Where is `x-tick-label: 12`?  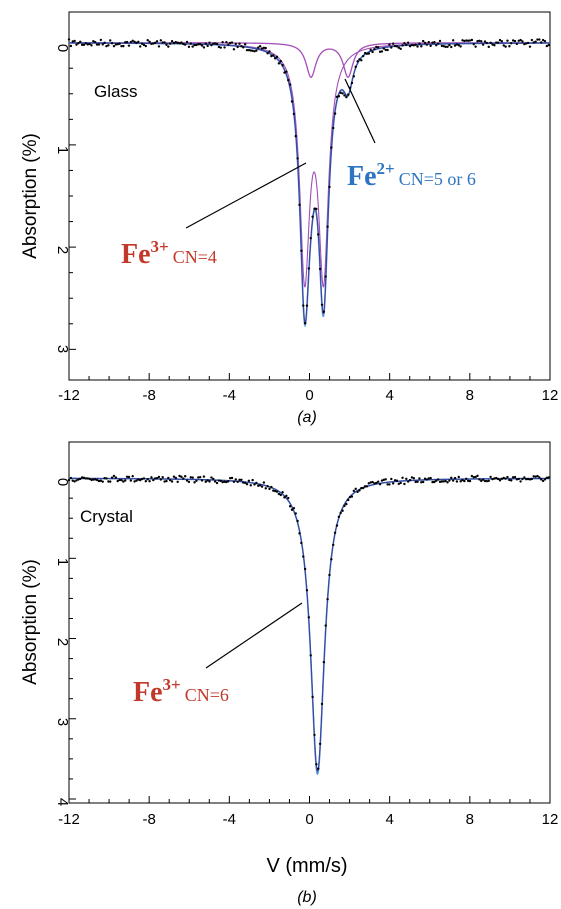
x-tick-label: 12 is located at coordinates (550, 395).